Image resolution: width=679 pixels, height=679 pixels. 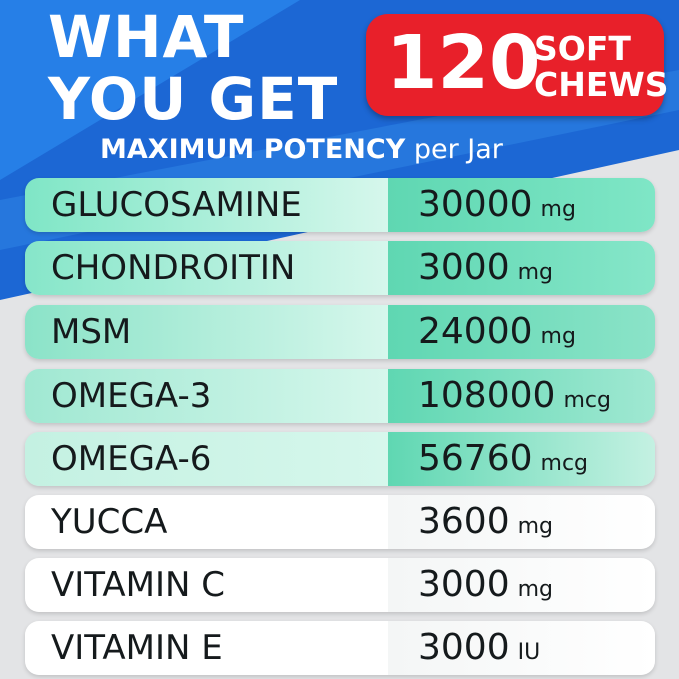 I want to click on amount-value: 3600, so click(x=464, y=521).